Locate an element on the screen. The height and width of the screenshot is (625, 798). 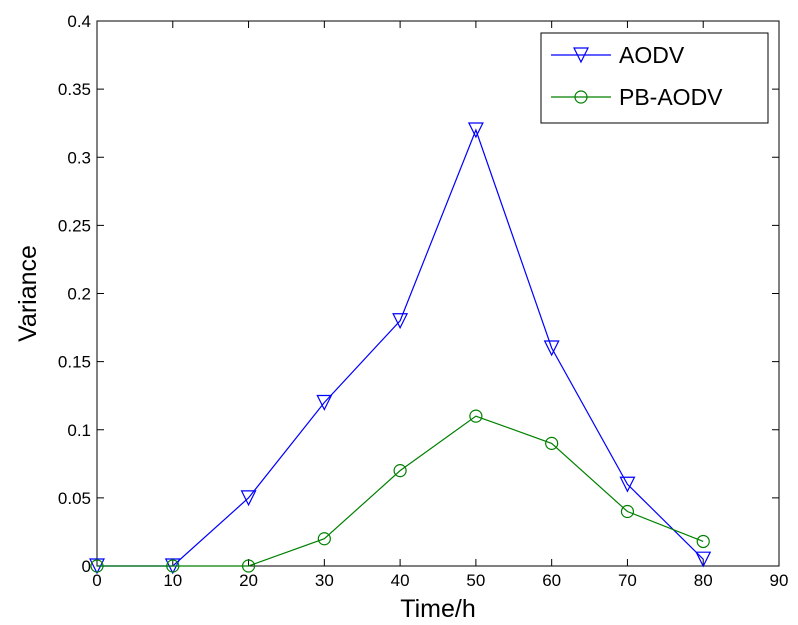
legend-label: AODV is located at coordinates (652, 55).